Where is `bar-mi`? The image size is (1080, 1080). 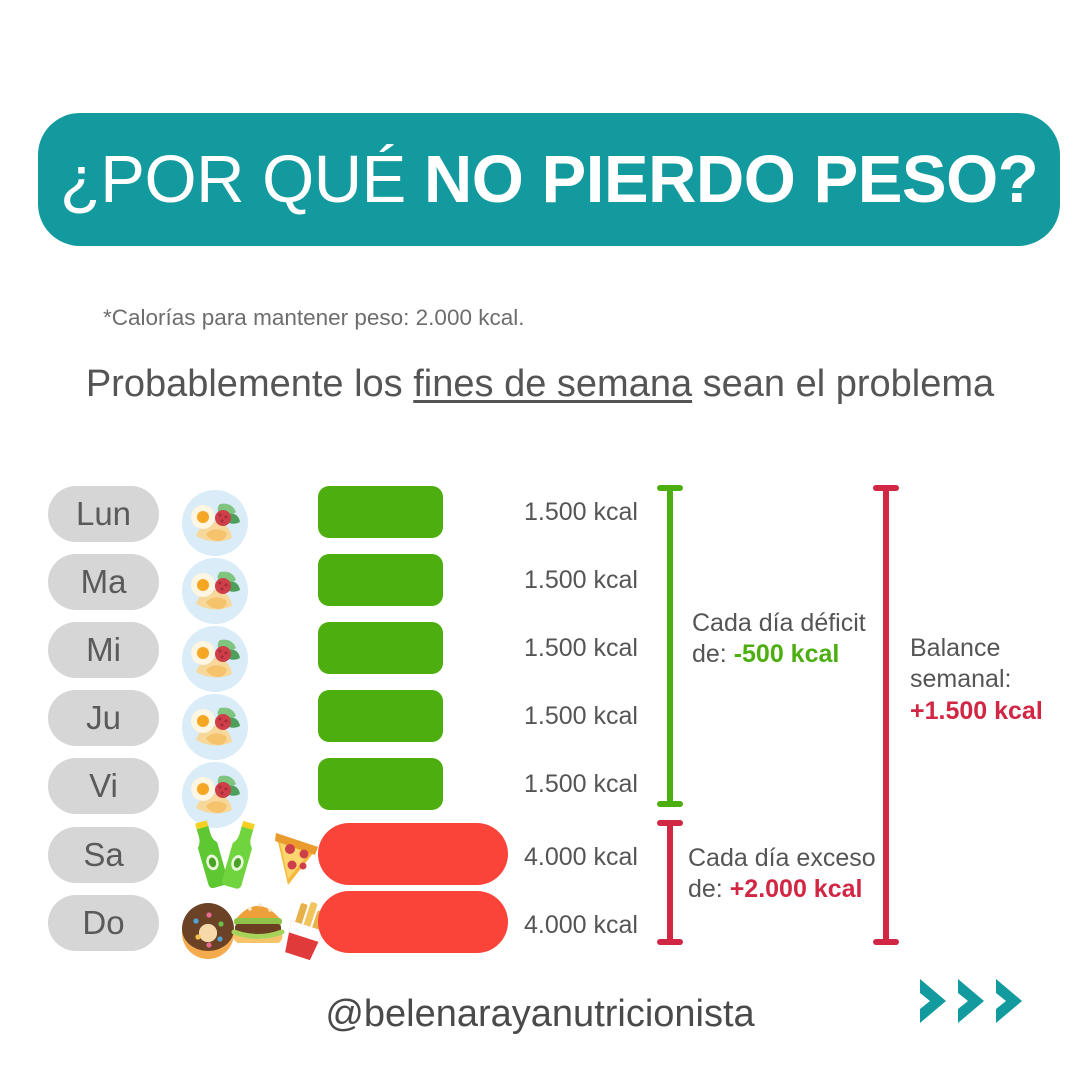 bar-mi is located at coordinates (380, 648).